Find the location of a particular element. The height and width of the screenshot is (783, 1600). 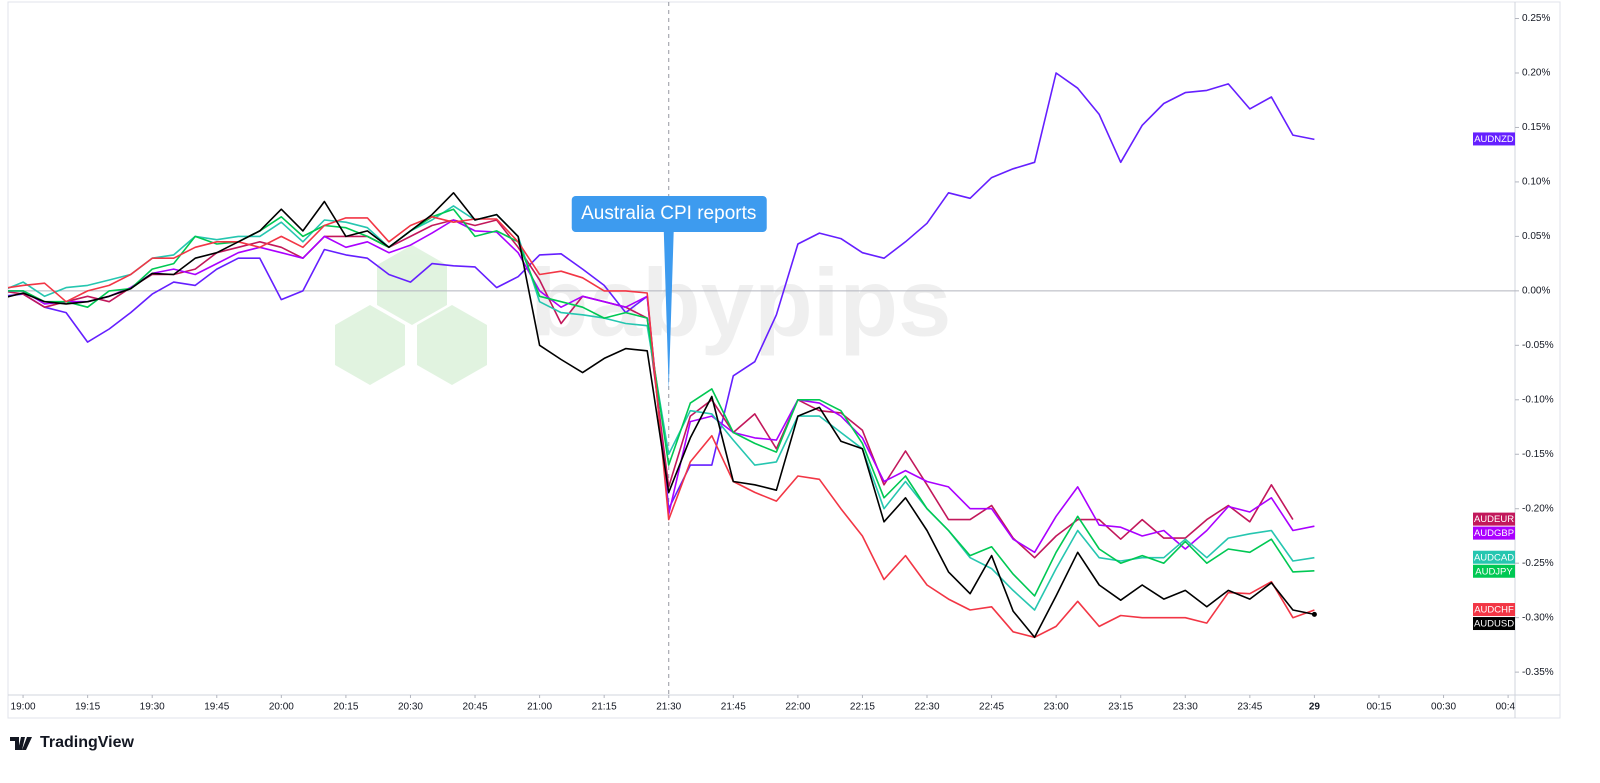

y-tick-label: -0.15% is located at coordinates (1538, 454).